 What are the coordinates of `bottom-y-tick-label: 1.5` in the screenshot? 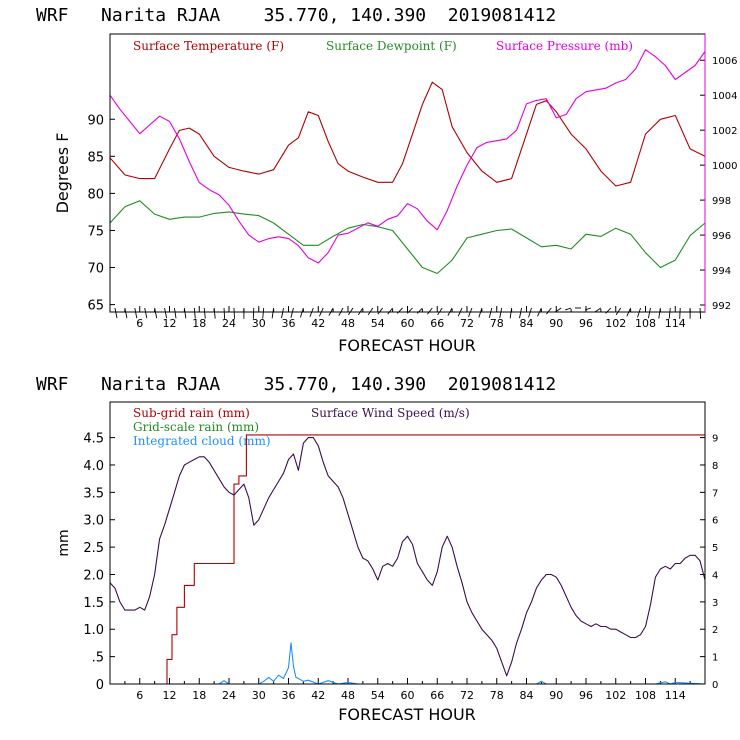 It's located at (93, 603).